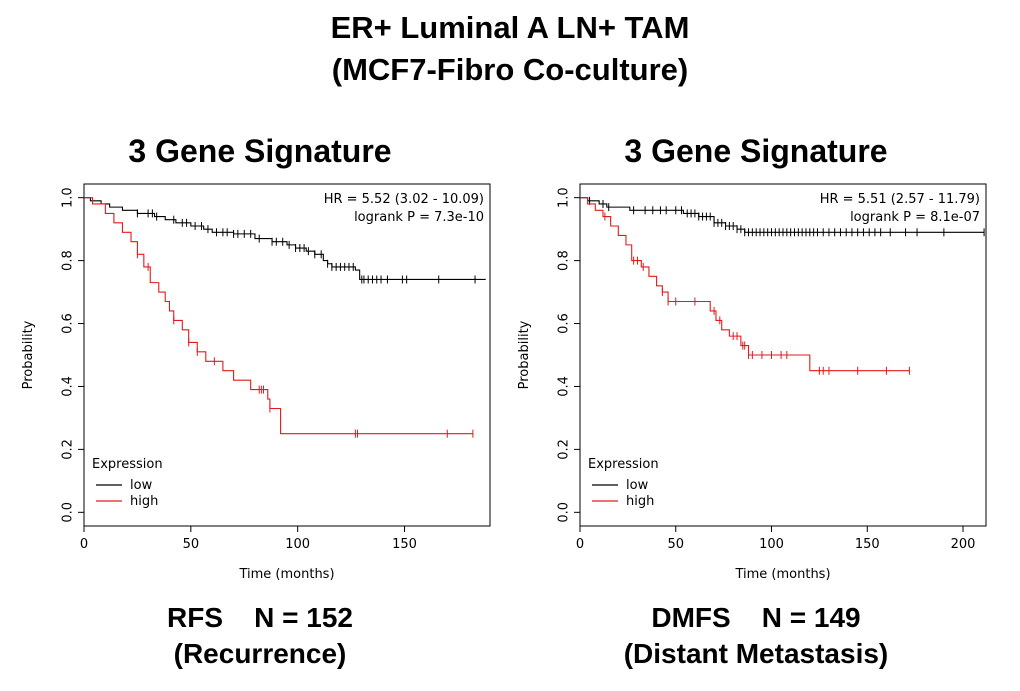 The width and height of the screenshot is (1020, 691). Describe the element at coordinates (260, 653) in the screenshot. I see `rfs-caption-desc: (Recurrence)` at that location.